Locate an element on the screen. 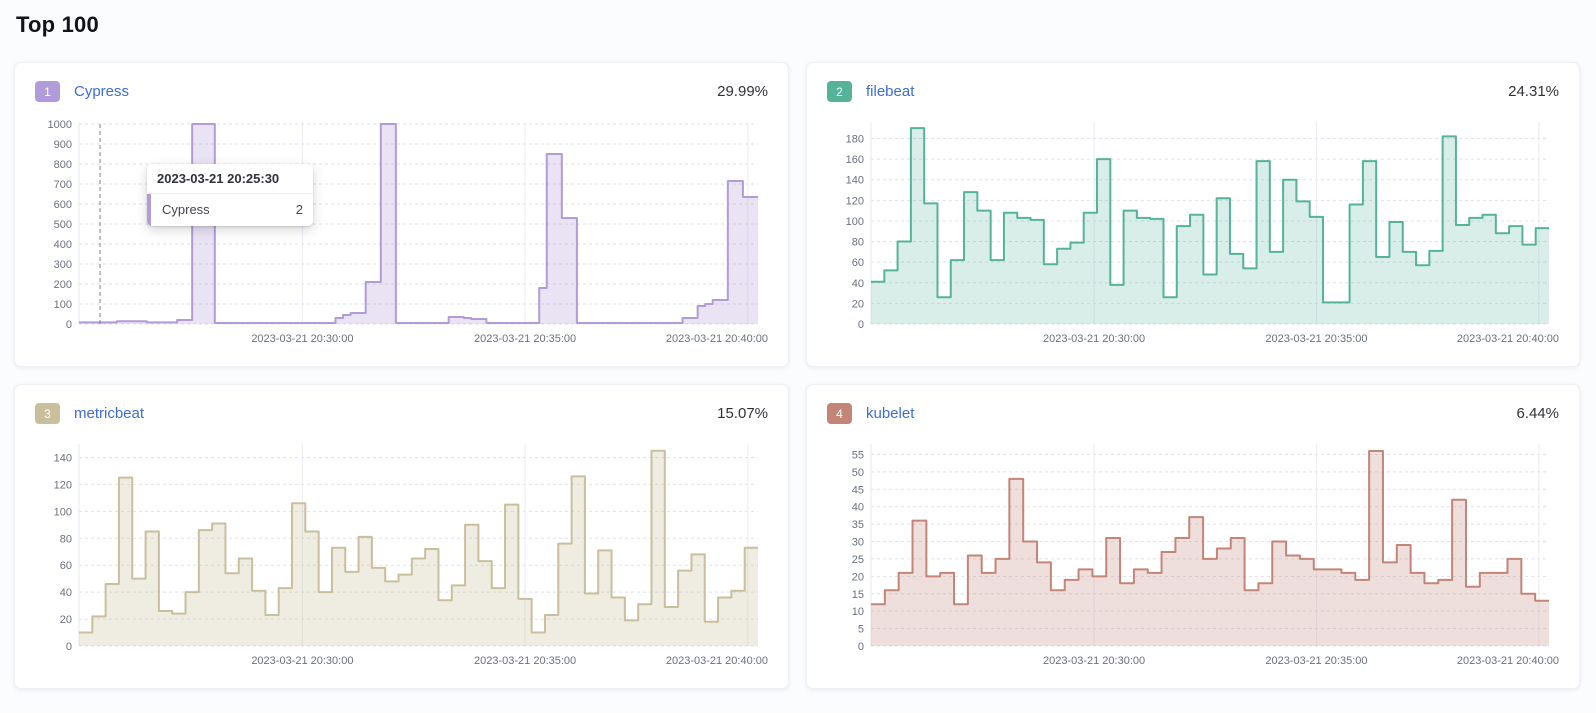 The width and height of the screenshot is (1596, 713). service-link-cypress: Cypress is located at coordinates (102, 91).